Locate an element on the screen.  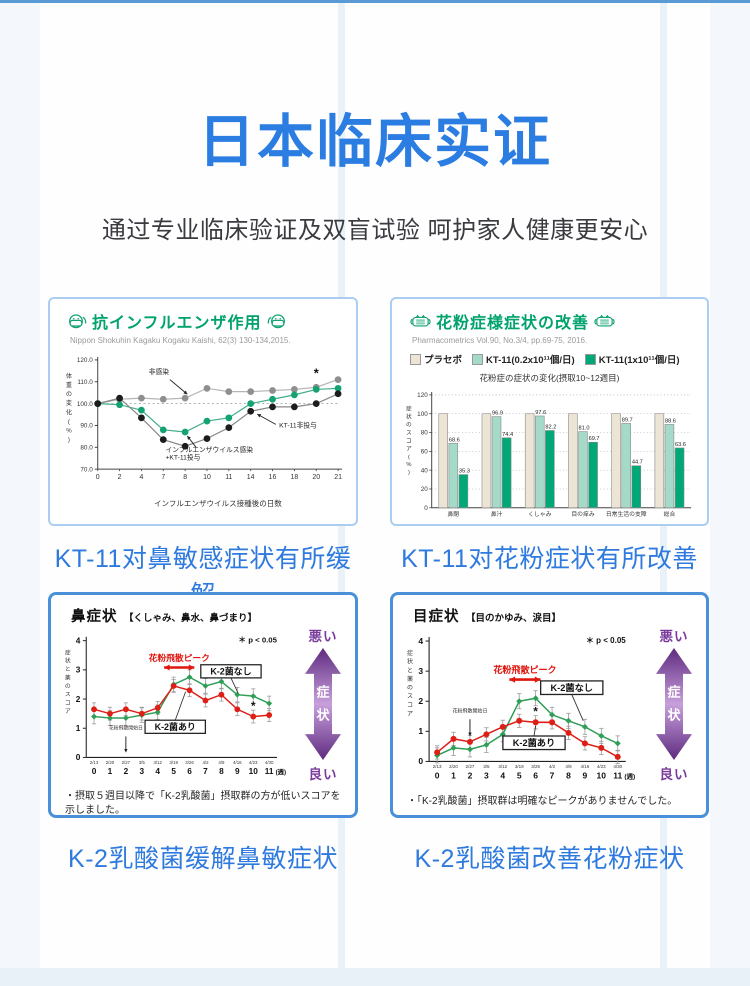
svg-text: 82.2 is located at coordinates (550, 427).